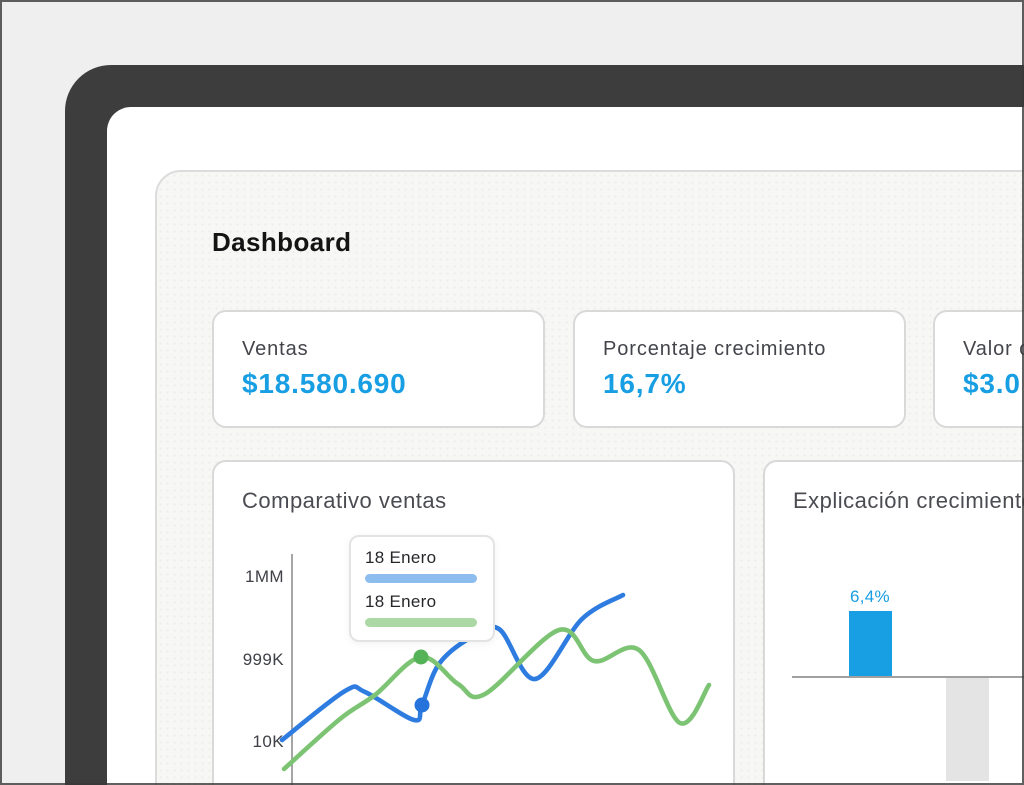  I want to click on sales-chart-title: Comparativo ventas, so click(344, 500).